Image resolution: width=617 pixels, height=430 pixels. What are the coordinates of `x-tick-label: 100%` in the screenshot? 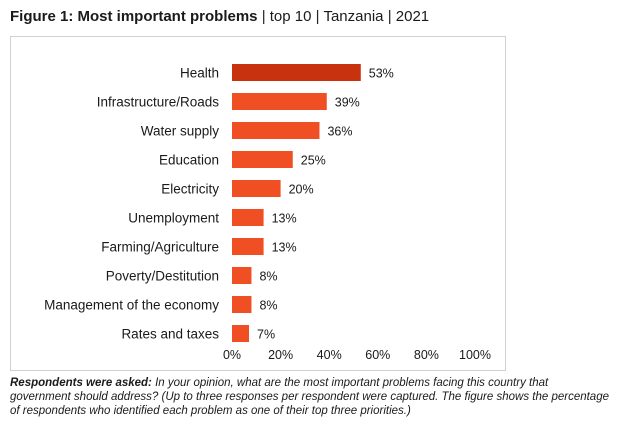 It's located at (475, 355).